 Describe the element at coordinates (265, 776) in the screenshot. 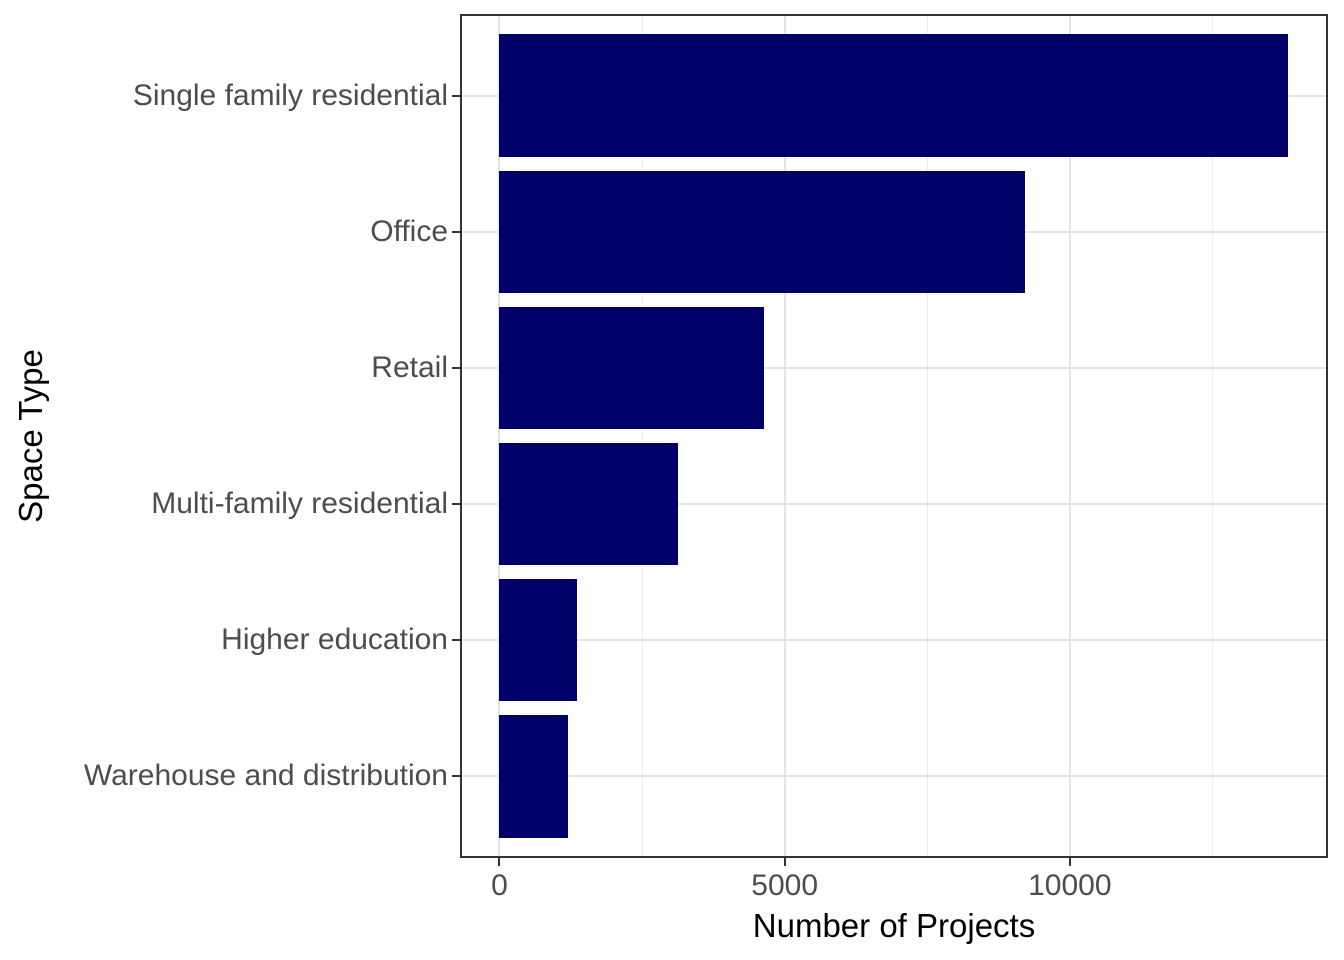

I see `y-tick-label-warehouse-and-distribution: Warehouse and distribution` at that location.